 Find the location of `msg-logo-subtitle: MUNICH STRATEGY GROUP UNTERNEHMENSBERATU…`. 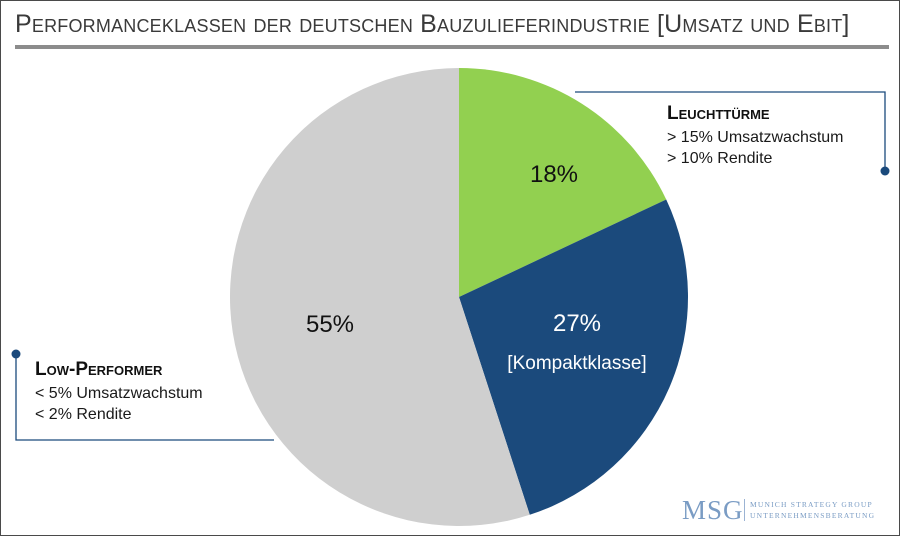

msg-logo-subtitle: MUNICH STRATEGY GROUP UNTERNEHMENSBERATU… is located at coordinates (812, 510).